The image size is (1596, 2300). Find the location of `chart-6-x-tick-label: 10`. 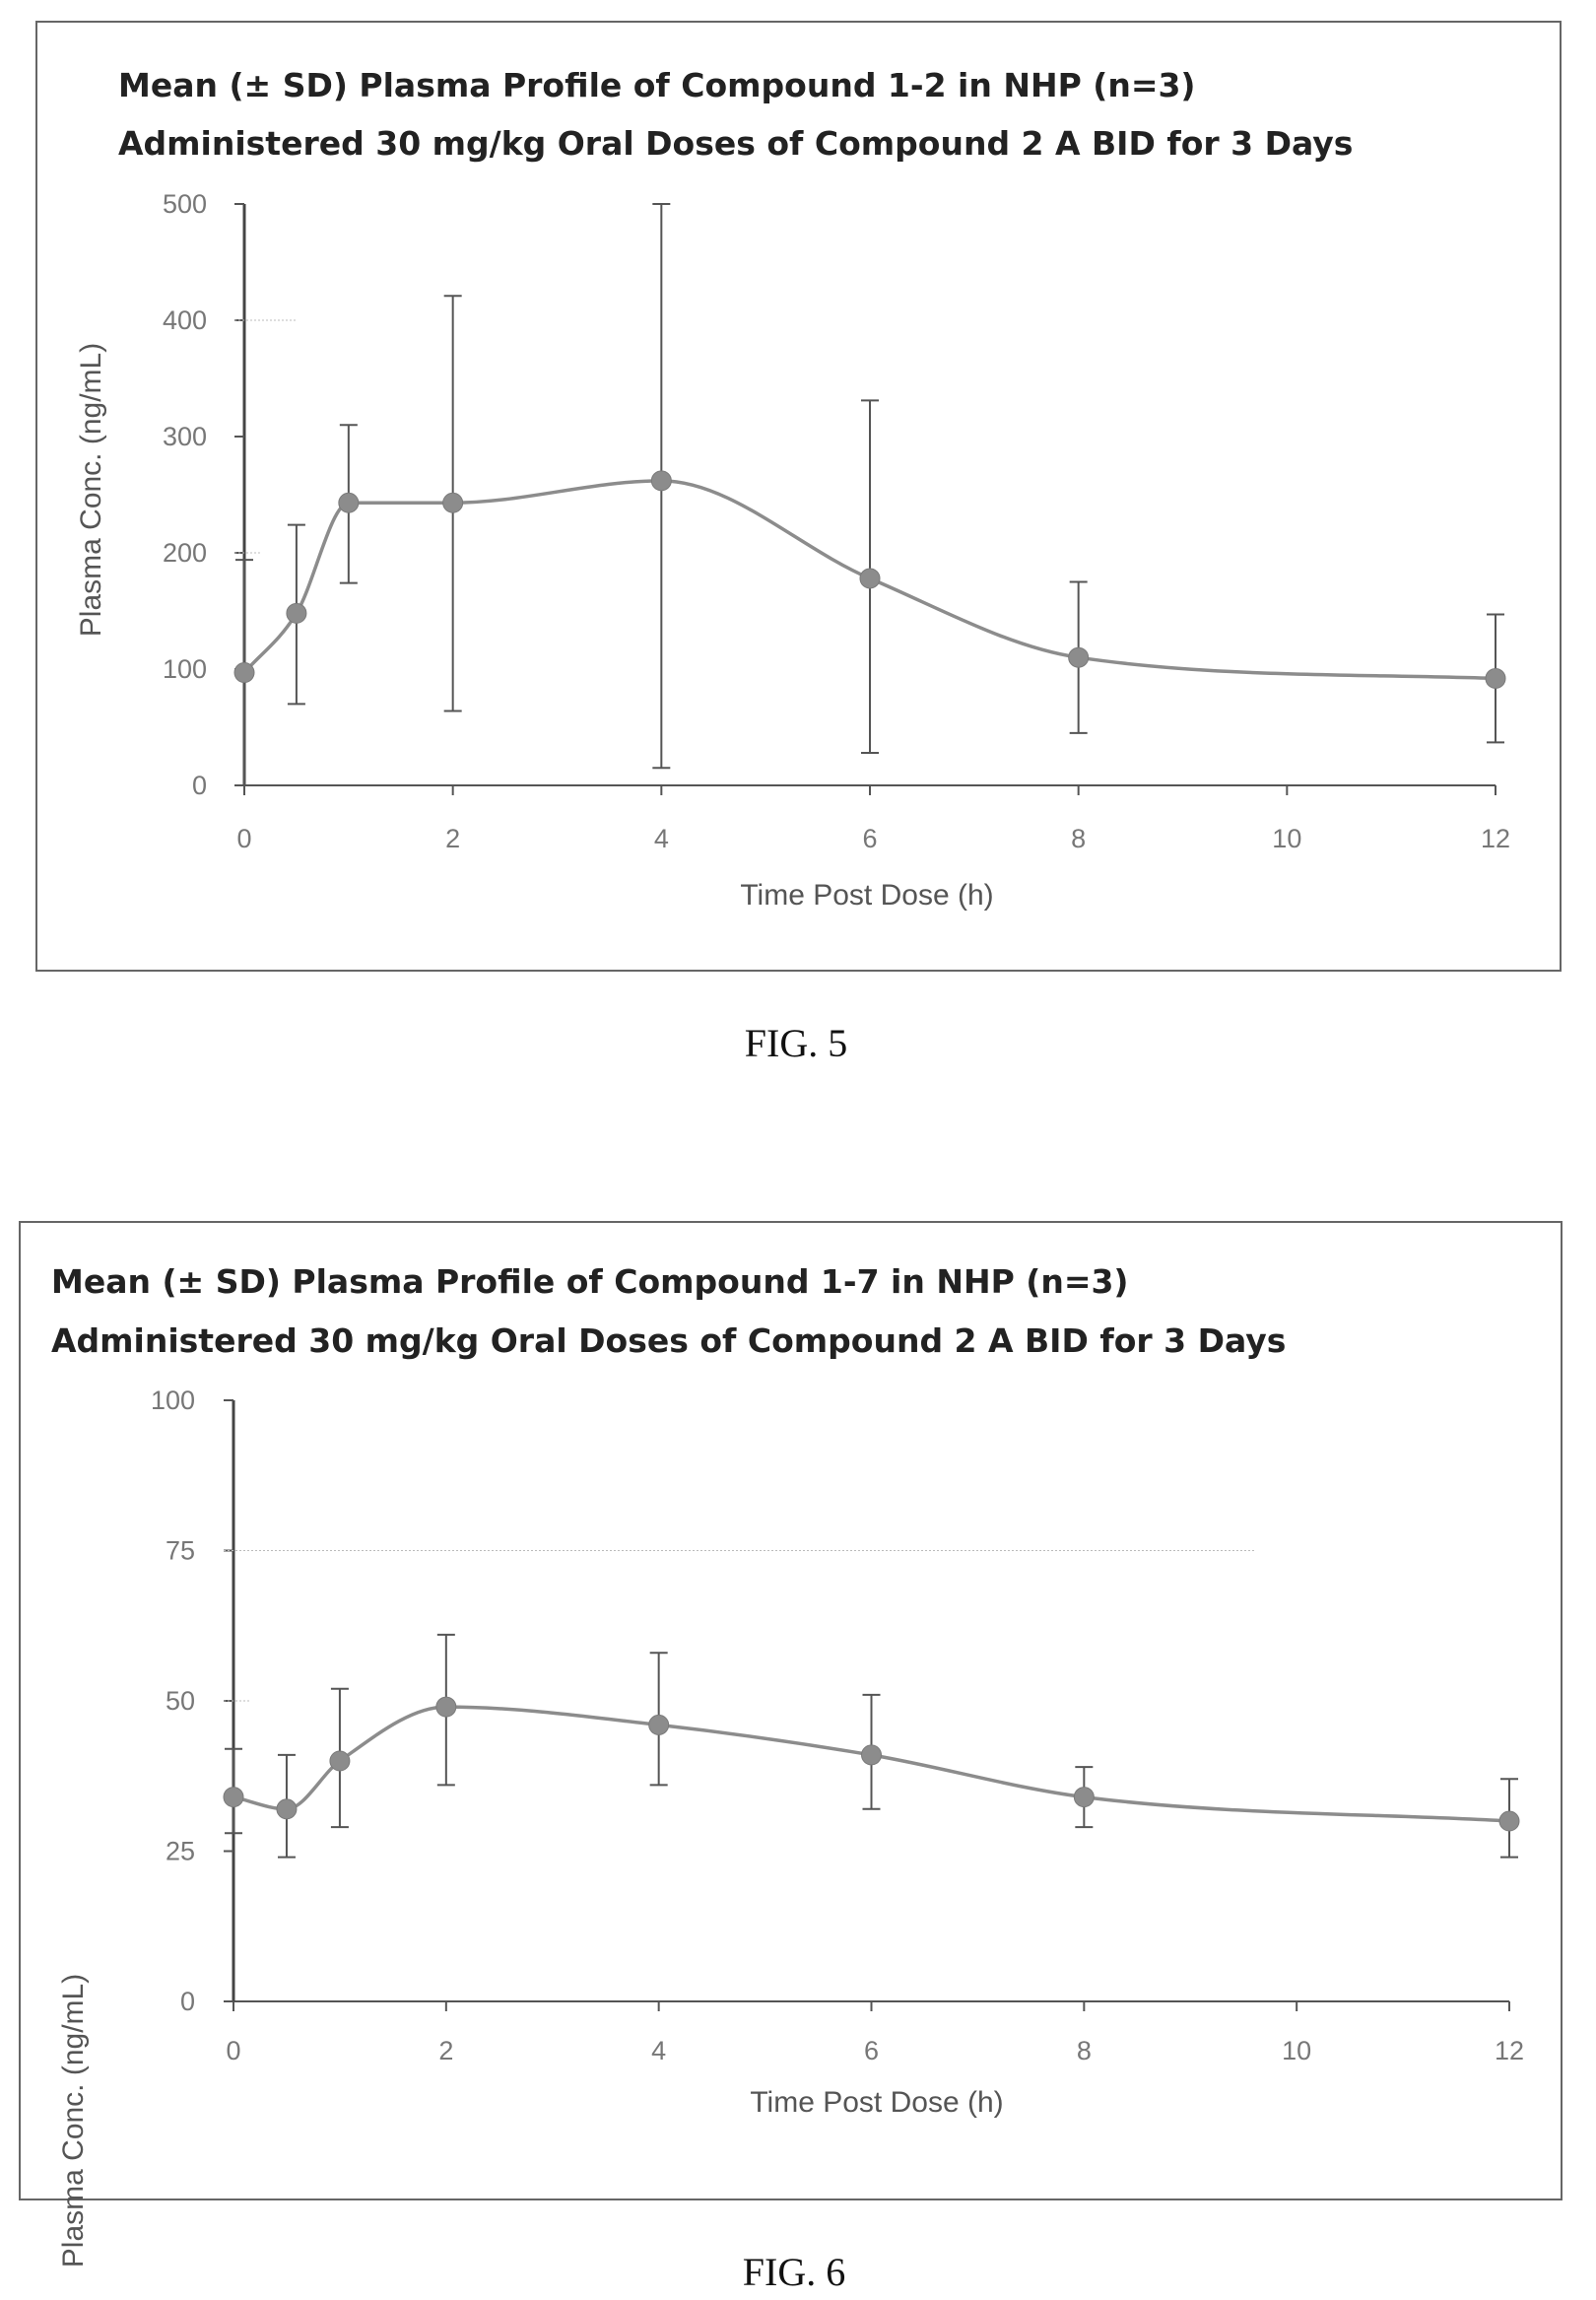

chart-6-x-tick-label: 10 is located at coordinates (1296, 2050).